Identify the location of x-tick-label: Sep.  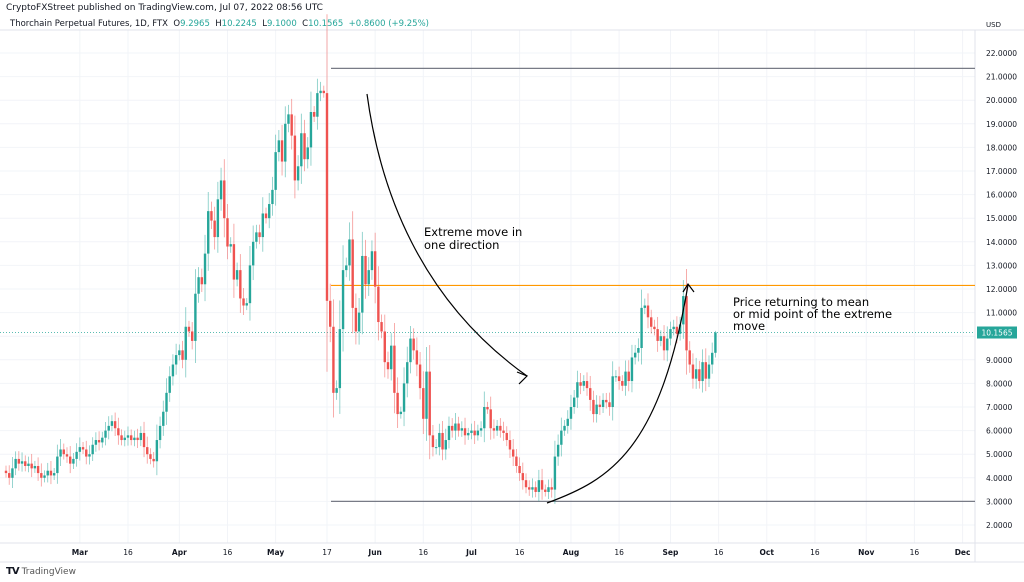
(671, 552).